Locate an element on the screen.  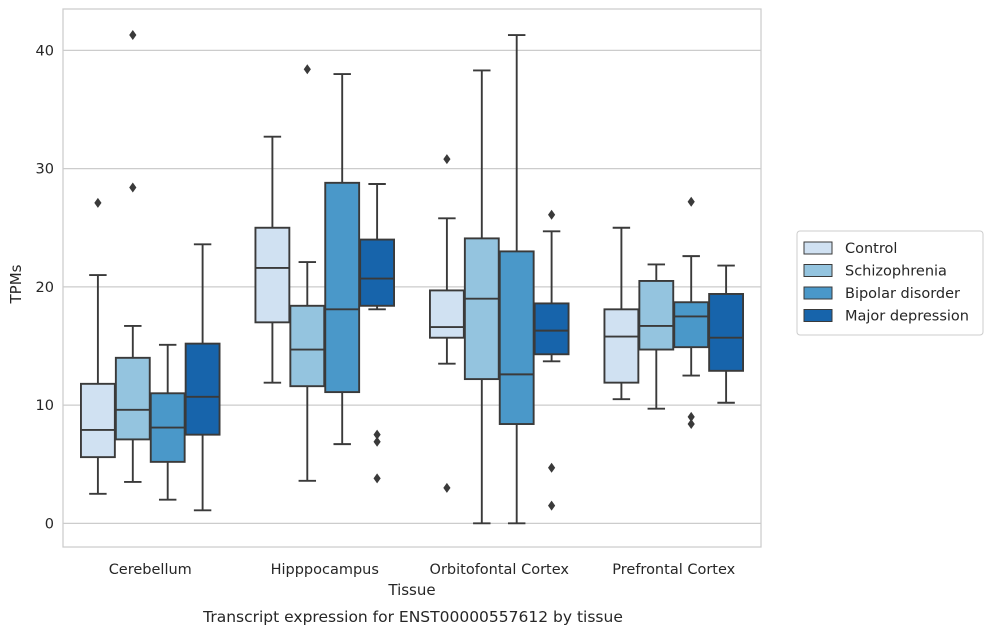
legend-label: Control is located at coordinates (871, 249).